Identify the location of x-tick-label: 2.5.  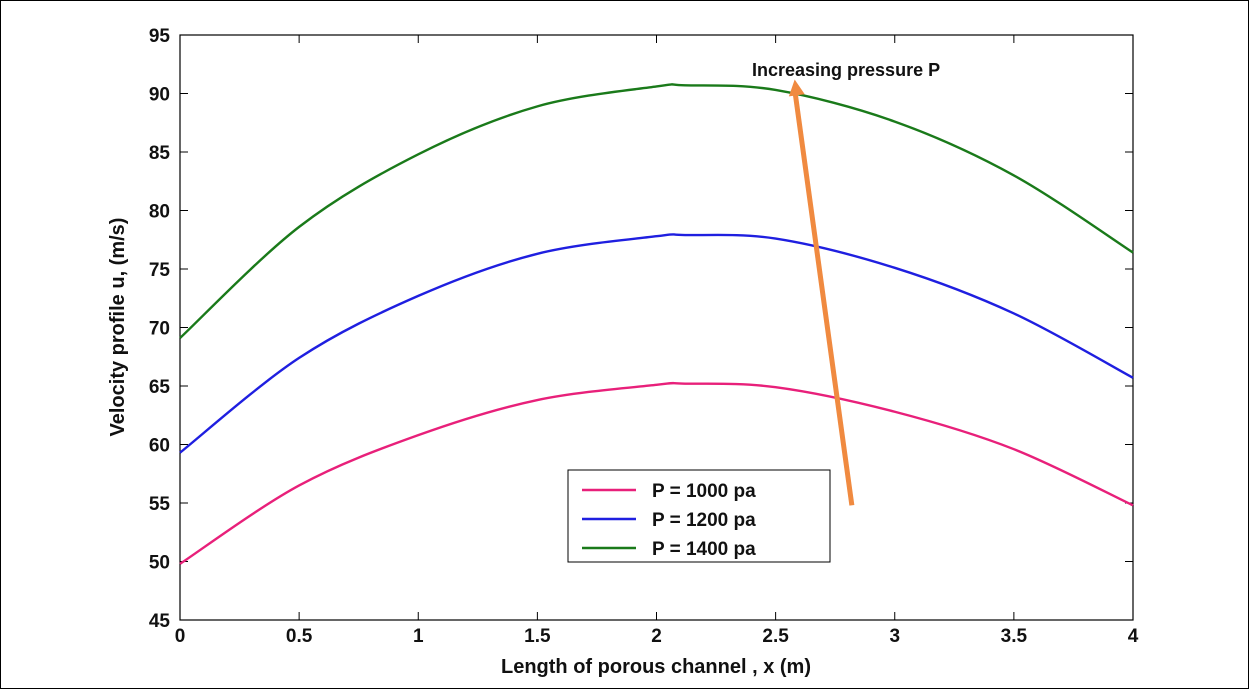
(775, 636).